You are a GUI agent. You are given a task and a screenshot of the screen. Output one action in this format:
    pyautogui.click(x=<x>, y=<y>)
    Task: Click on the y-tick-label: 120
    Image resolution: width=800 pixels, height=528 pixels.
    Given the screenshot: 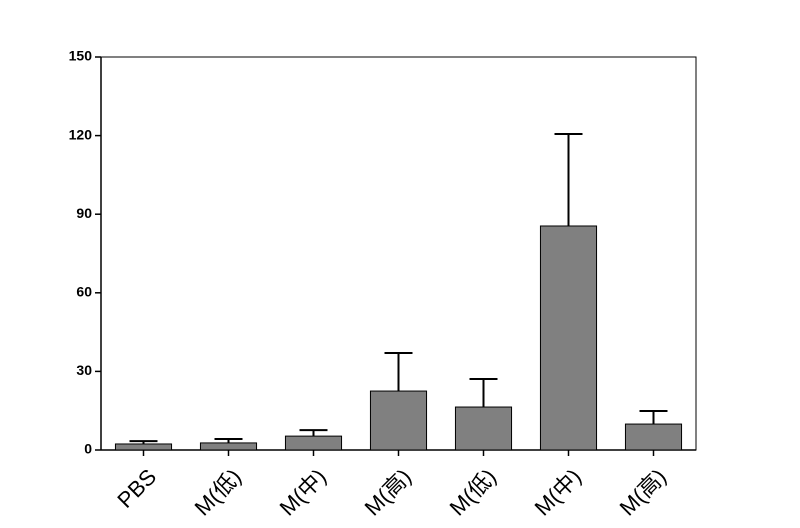 What is the action you would take?
    pyautogui.click(x=81, y=134)
    